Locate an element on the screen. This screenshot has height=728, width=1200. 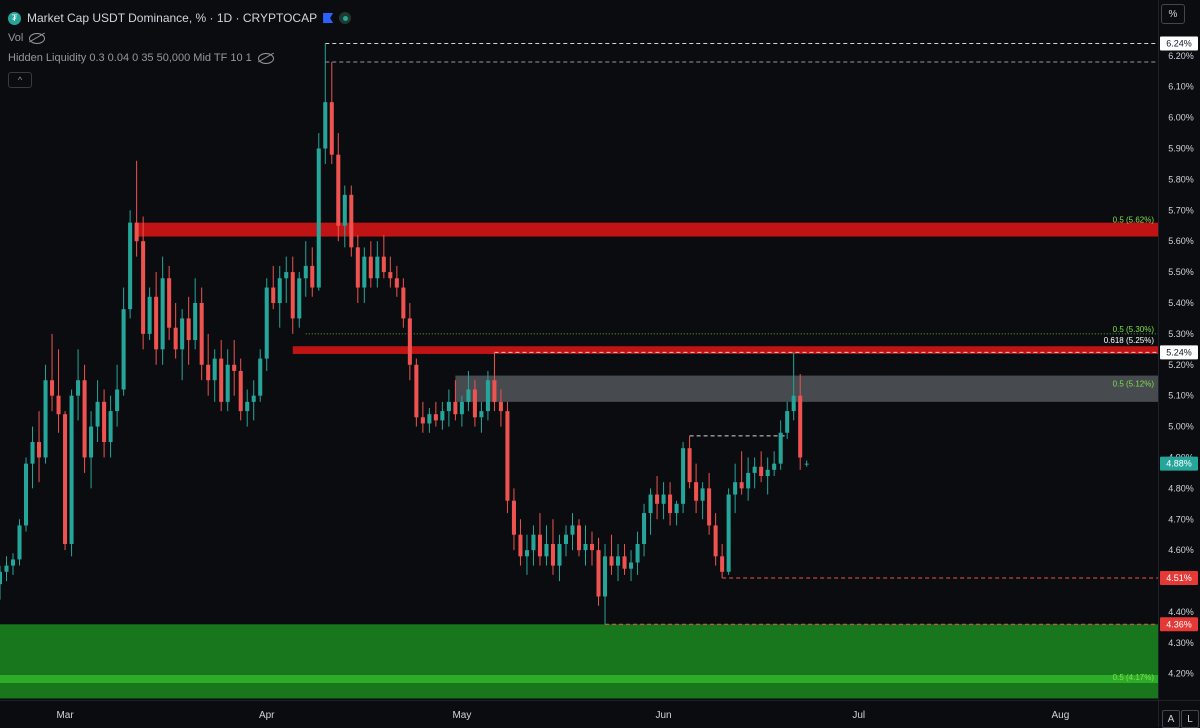
auto-scale-button: A is located at coordinates (1171, 719).